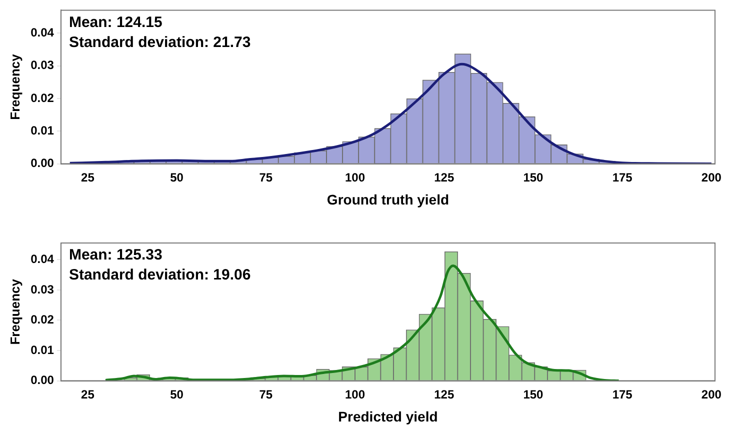 This screenshot has width=735, height=430. Describe the element at coordinates (115, 255) in the screenshot. I see `annotation: Mean: 125.33` at that location.